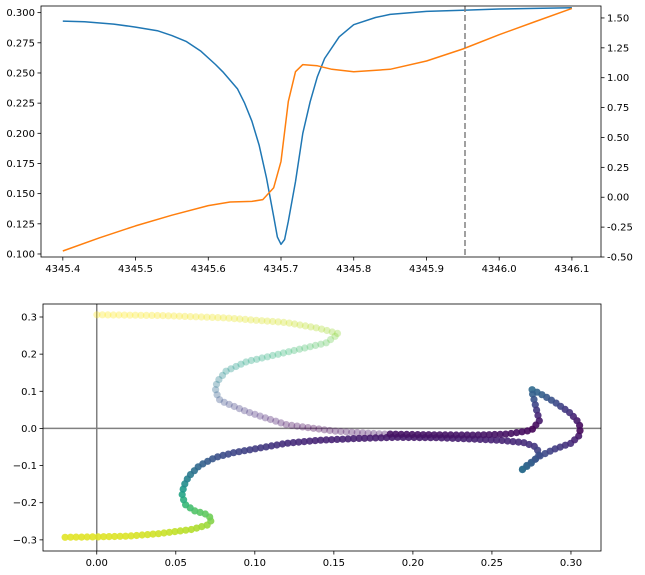  What do you see at coordinates (62, 269) in the screenshot?
I see `x-tick-label: 4345.4` at bounding box center [62, 269].